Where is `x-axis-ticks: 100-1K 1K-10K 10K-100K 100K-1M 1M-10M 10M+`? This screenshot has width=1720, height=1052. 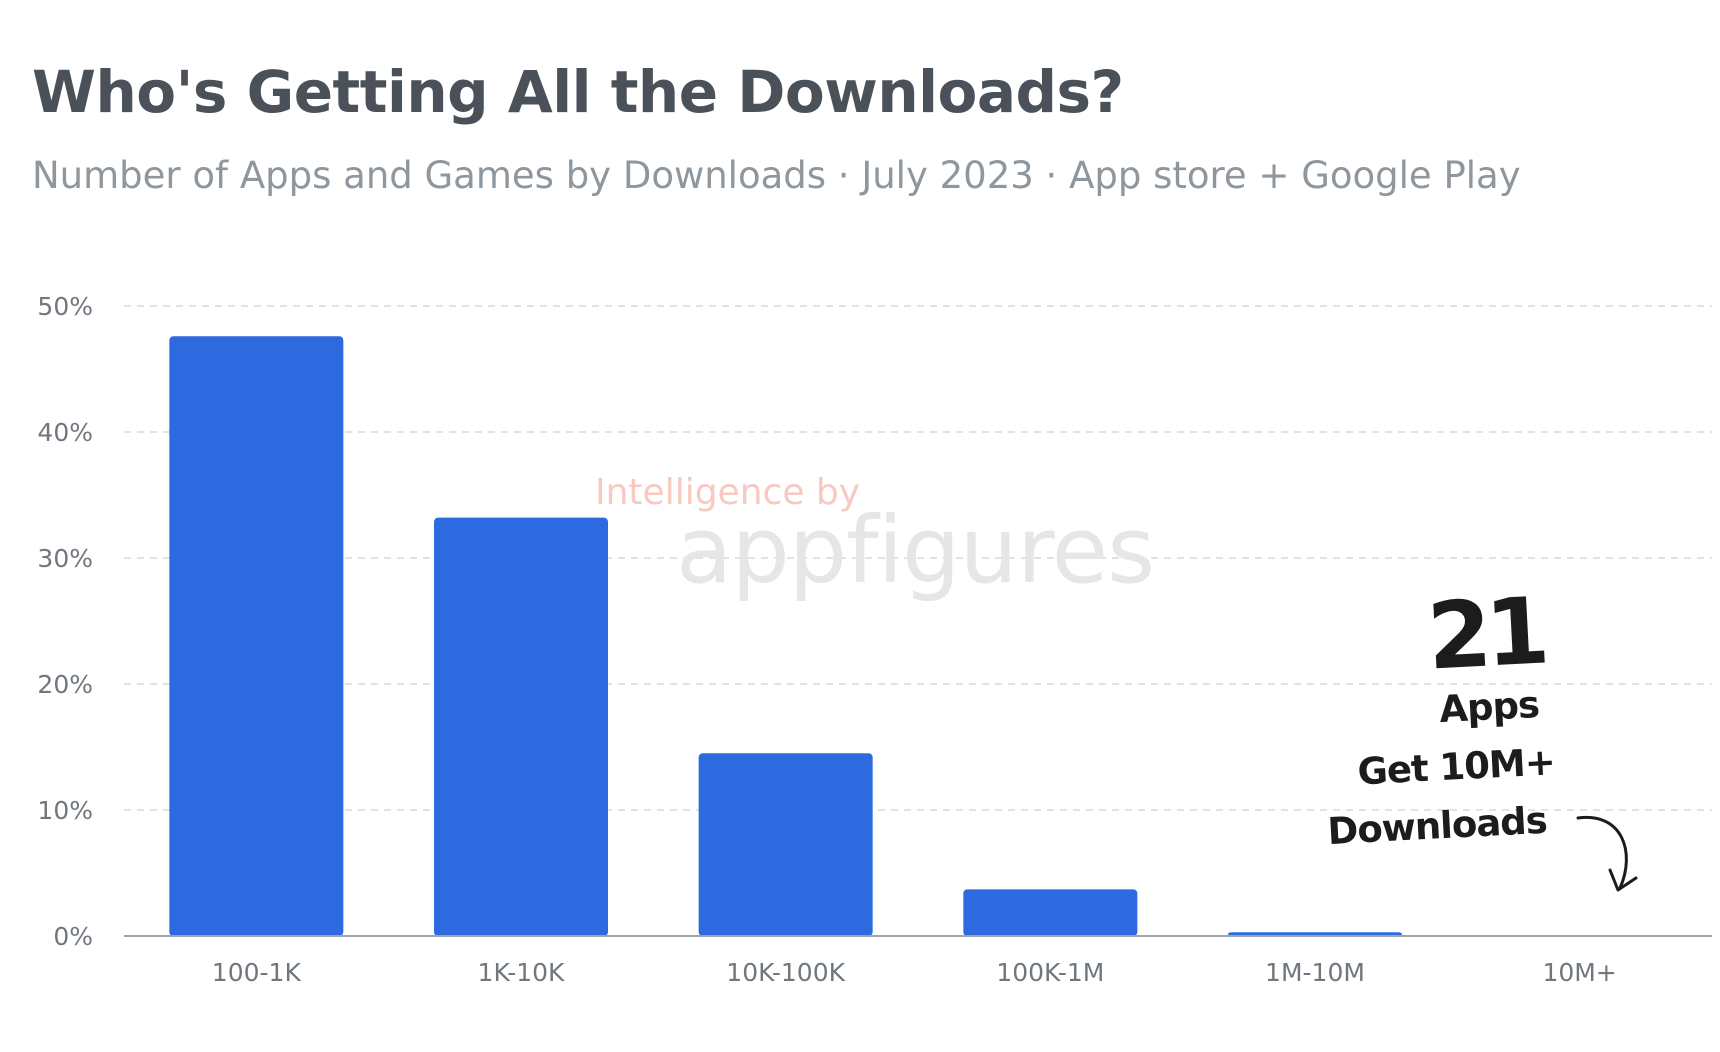 x-axis-ticks: 100-1K 1K-10K 10K-100K 100K-1M 1M-10M 10M+ is located at coordinates (914, 972).